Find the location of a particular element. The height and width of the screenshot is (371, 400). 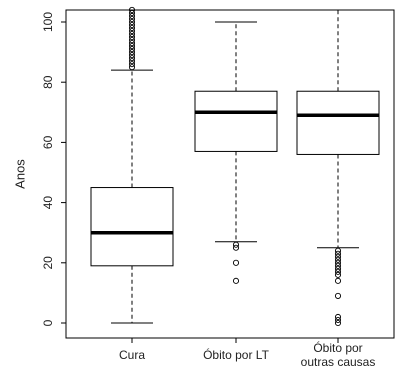

x-category-label: Óbito por LT is located at coordinates (236, 354).